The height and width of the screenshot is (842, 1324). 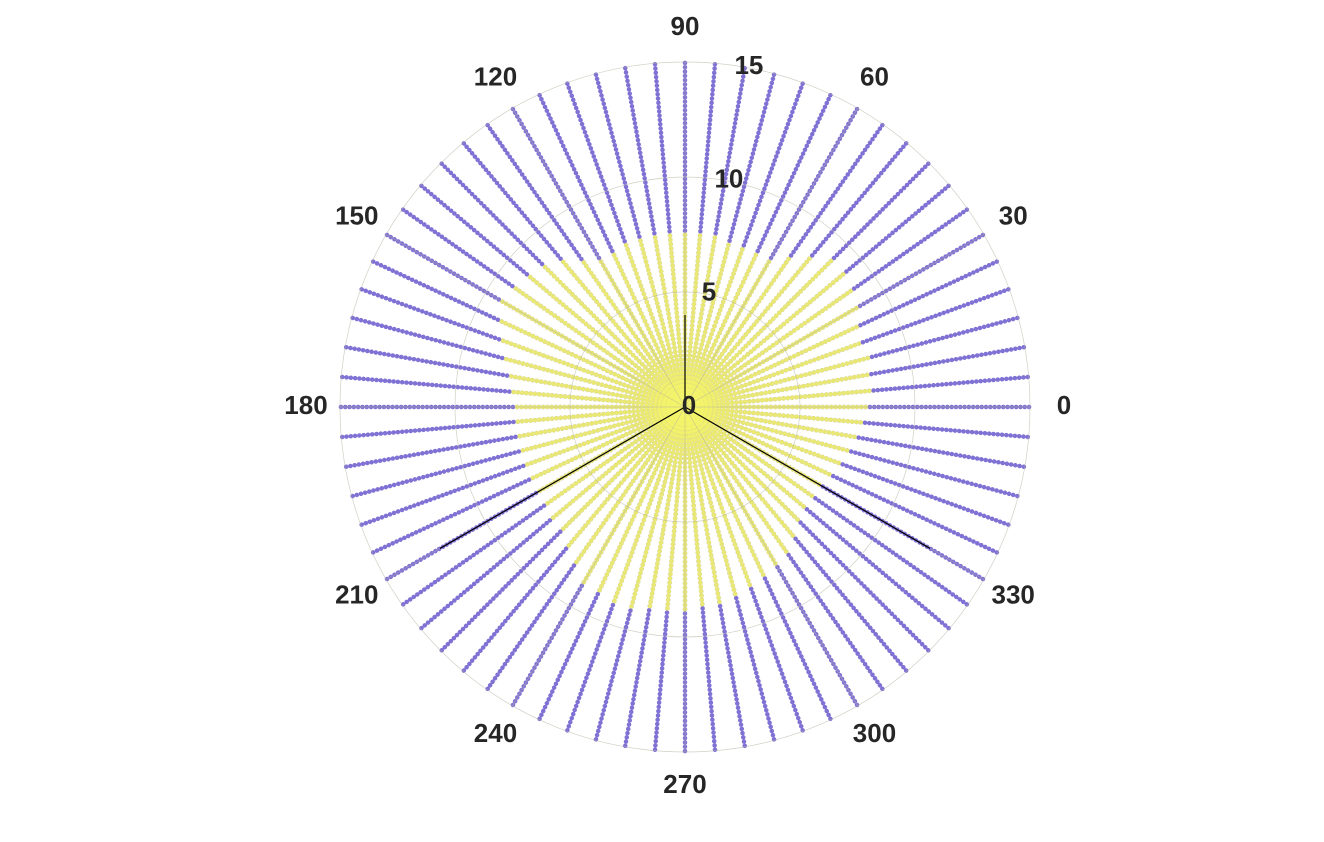 I want to click on theta-tick-label: 270, so click(x=684, y=784).